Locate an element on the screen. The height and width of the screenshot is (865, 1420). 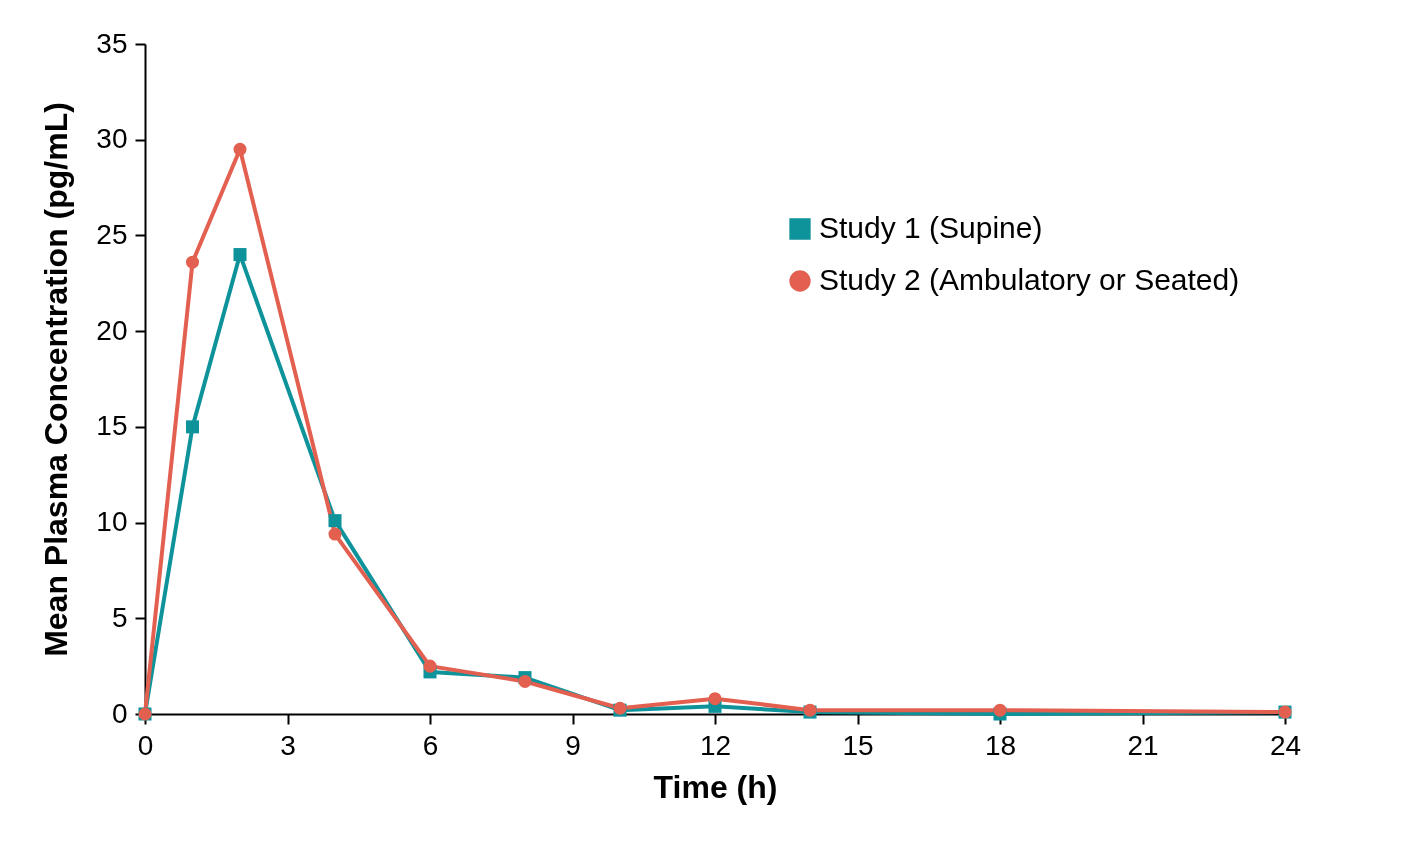
y-tick-label: 35 is located at coordinates (112, 43).